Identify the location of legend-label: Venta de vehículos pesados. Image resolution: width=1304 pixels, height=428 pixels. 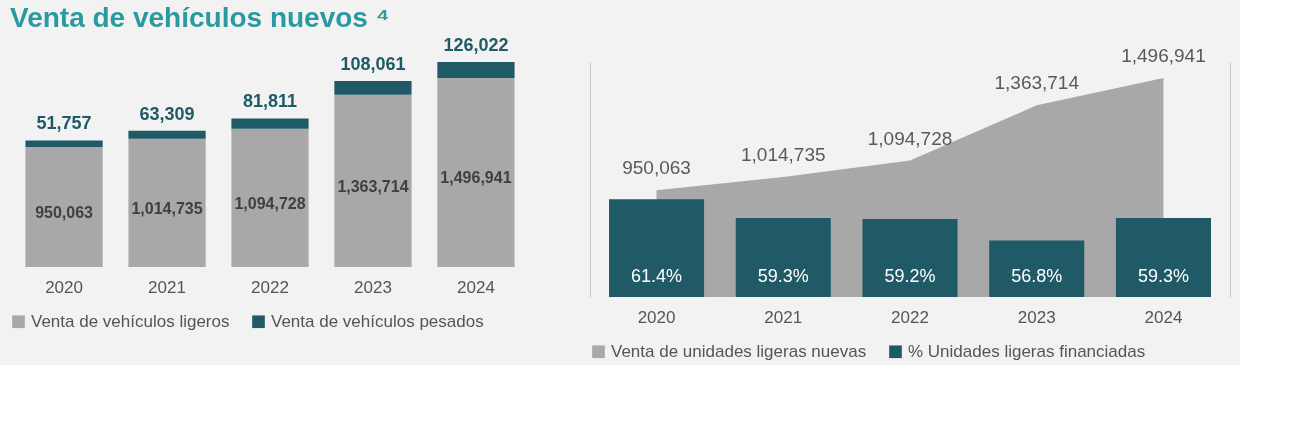
(377, 321).